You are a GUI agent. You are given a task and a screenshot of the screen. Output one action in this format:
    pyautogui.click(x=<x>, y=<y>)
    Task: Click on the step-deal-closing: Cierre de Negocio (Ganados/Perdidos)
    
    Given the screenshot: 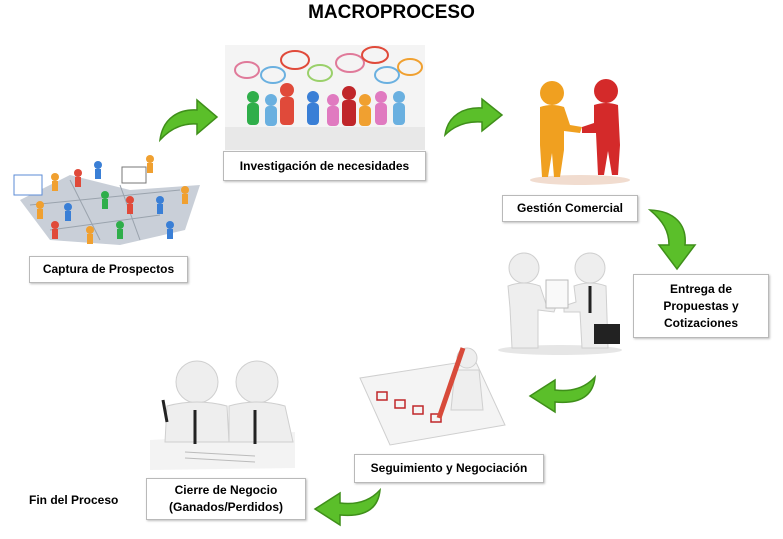 What is the action you would take?
    pyautogui.click(x=226, y=499)
    